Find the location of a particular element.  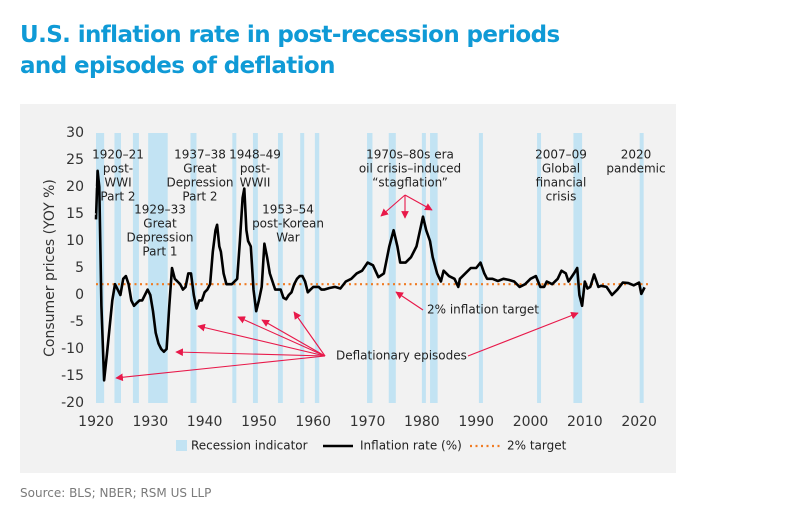

annotation: 2% inflation target is located at coordinates (483, 310).